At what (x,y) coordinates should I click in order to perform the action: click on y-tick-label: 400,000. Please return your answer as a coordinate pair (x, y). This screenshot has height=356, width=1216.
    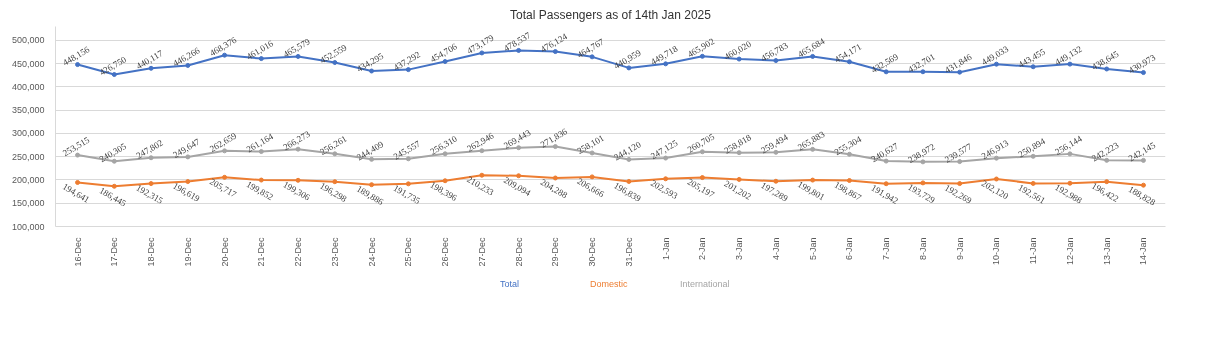
    Looking at the image, I should click on (28, 86).